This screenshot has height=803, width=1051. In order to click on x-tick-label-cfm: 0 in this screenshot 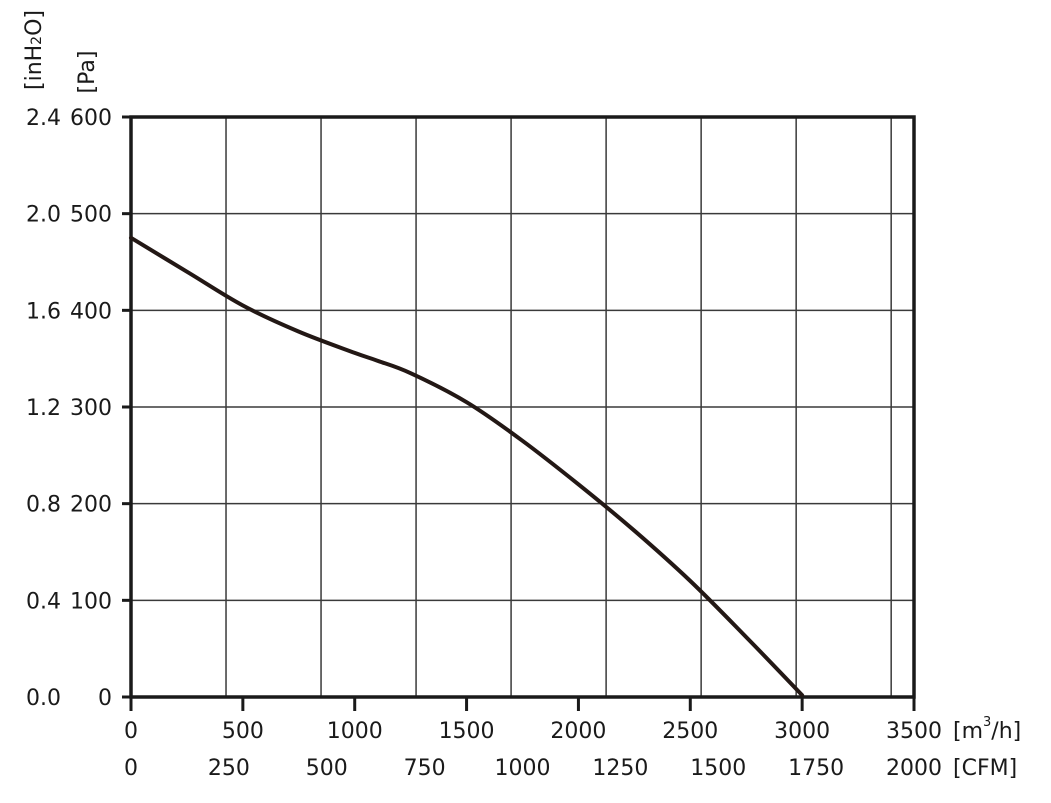, I will do `click(131, 768)`.